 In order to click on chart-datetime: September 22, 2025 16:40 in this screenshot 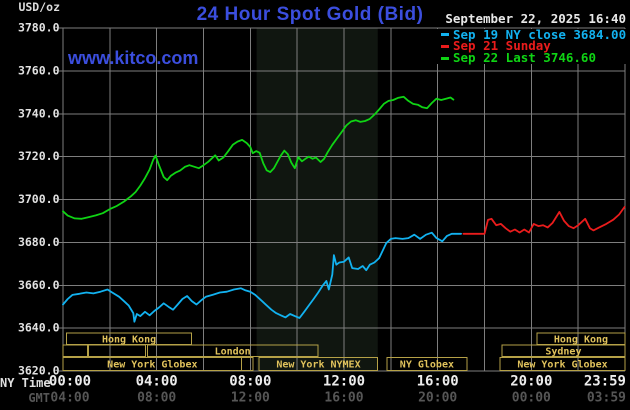, I will do `click(535, 18)`.